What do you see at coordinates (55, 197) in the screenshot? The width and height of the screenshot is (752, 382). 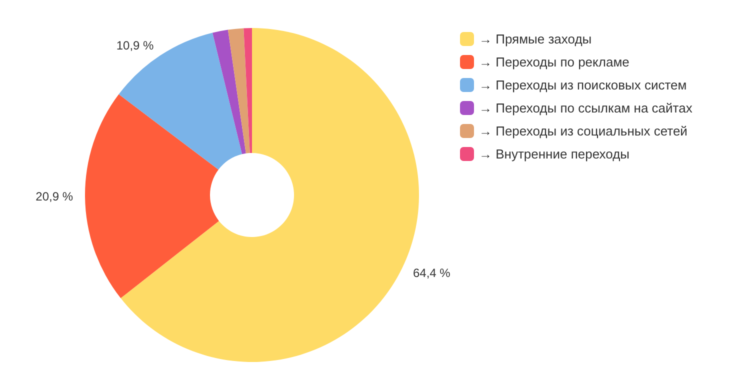 I see `data-label: 20,9 %` at bounding box center [55, 197].